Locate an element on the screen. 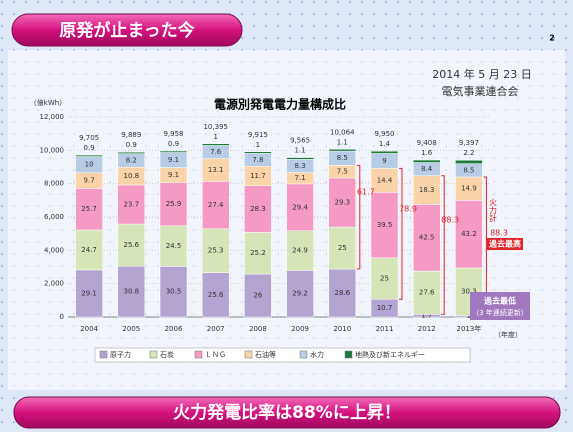 Image resolution: width=573 pixels, height=432 pixels. segment-label: 25.2 is located at coordinates (258, 253).